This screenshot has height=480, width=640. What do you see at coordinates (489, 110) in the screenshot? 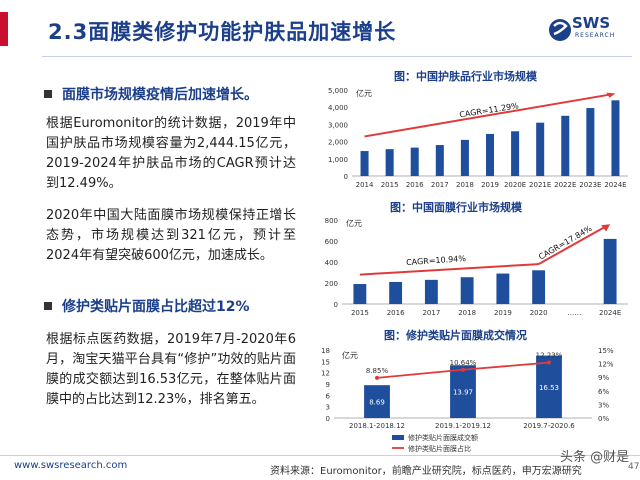
I see `chart1-cagr-label: CAGR=11.29%` at bounding box center [489, 110].